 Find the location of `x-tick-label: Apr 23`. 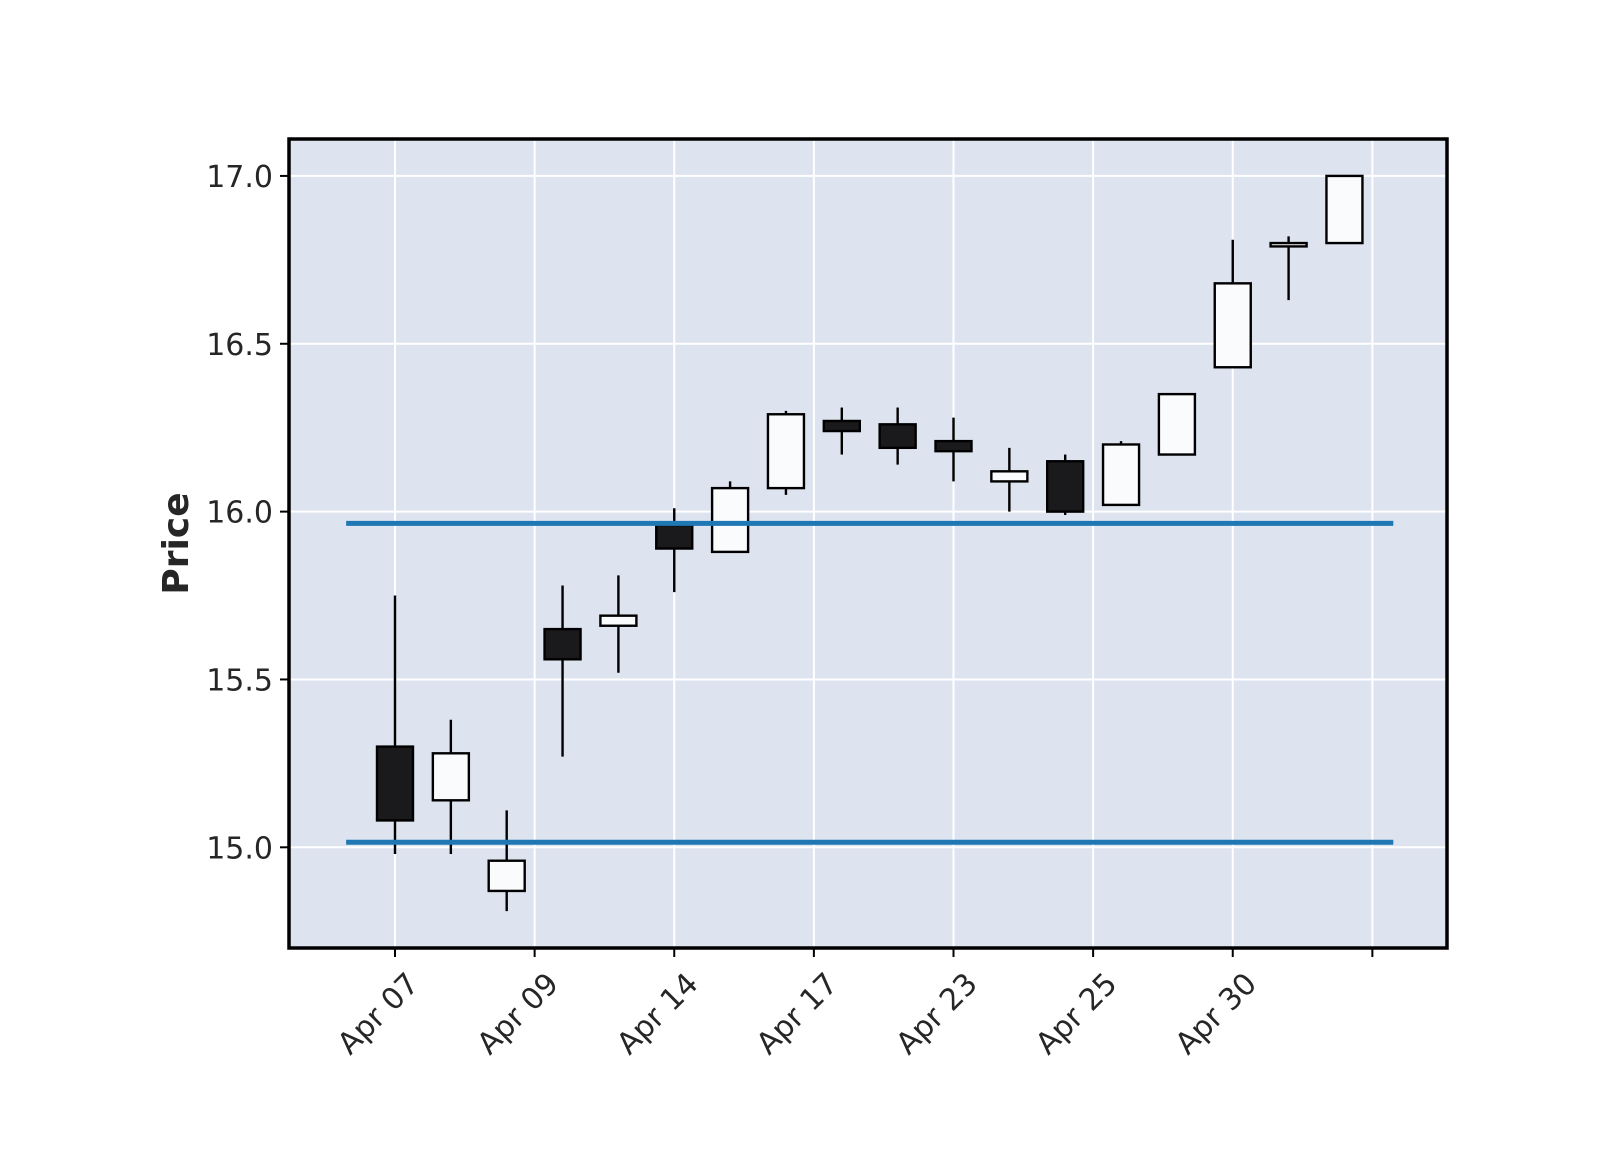

x-tick-label: Apr 23 is located at coordinates (937, 1013).